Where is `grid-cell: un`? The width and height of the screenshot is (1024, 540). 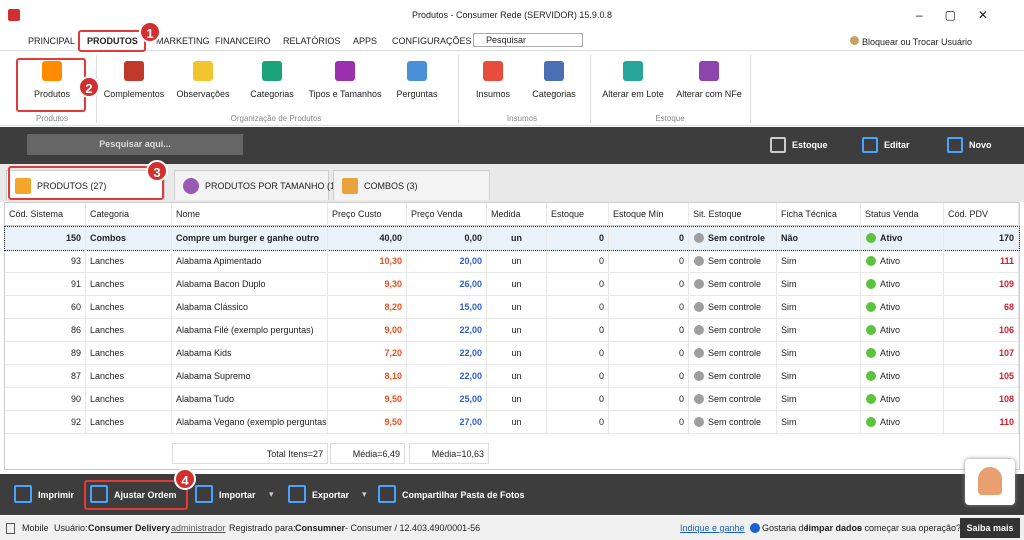 grid-cell: un is located at coordinates (517, 261).